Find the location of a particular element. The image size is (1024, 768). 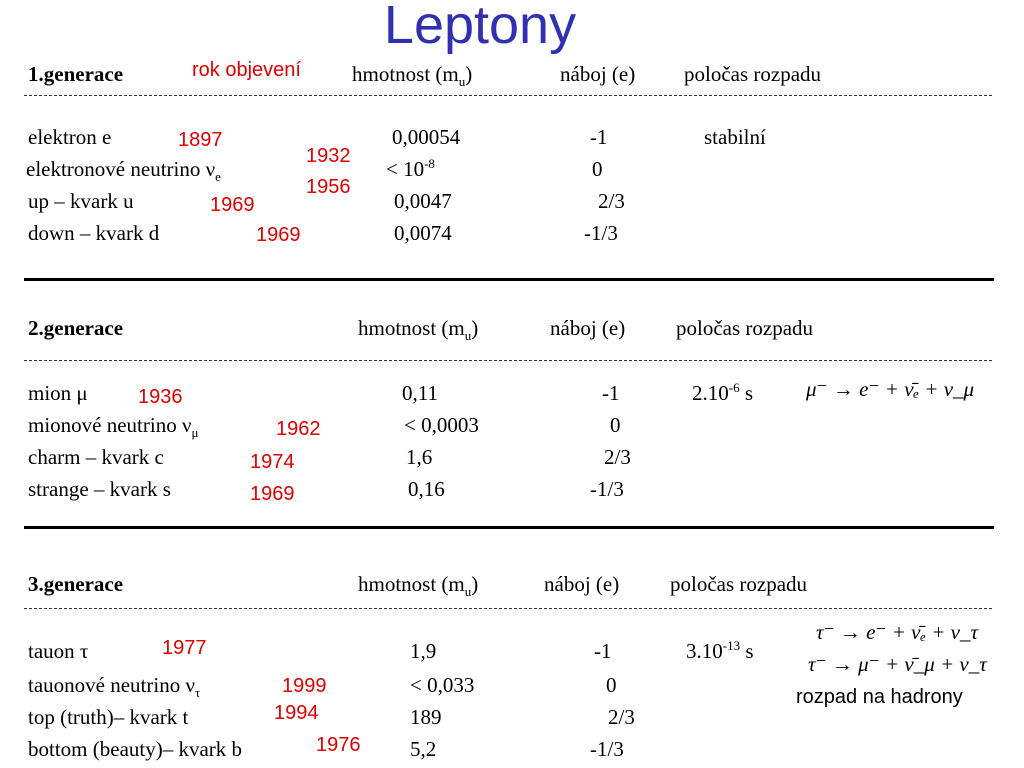

muon-decay-formula: μ⁻ → e⁻ + ν̄ₑ + ν_μ is located at coordinates (890, 389).